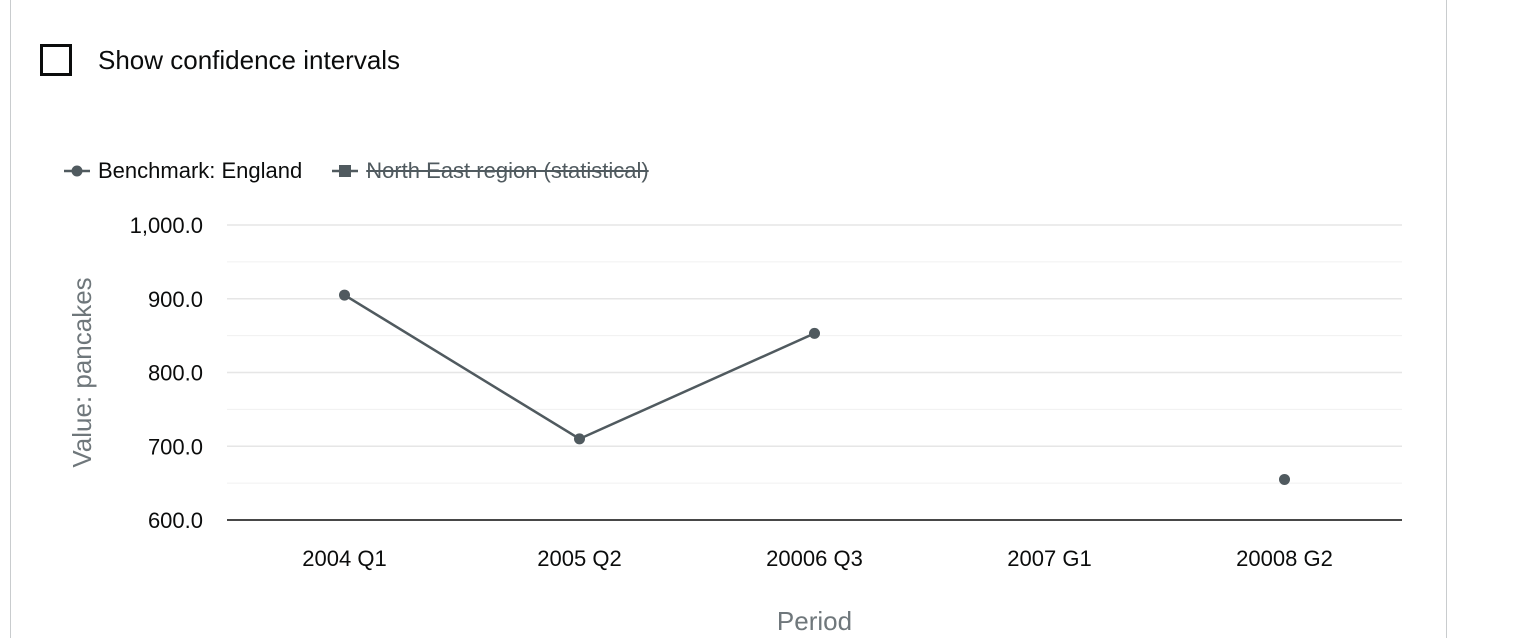 Image resolution: width=1519 pixels, height=638 pixels. I want to click on x-axis-title: Period, so click(814, 618).